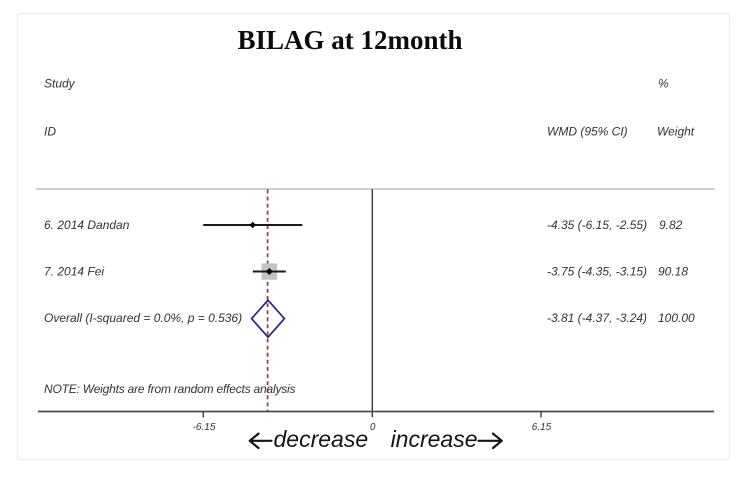  What do you see at coordinates (87, 225) in the screenshot?
I see `svg-text: 6. 2014 Dandan` at bounding box center [87, 225].